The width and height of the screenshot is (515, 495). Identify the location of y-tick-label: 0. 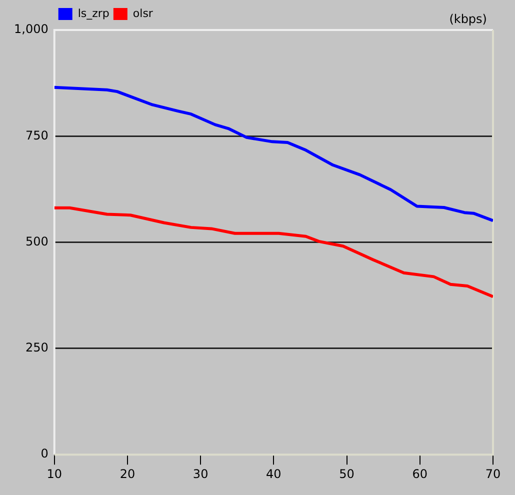
(44, 453).